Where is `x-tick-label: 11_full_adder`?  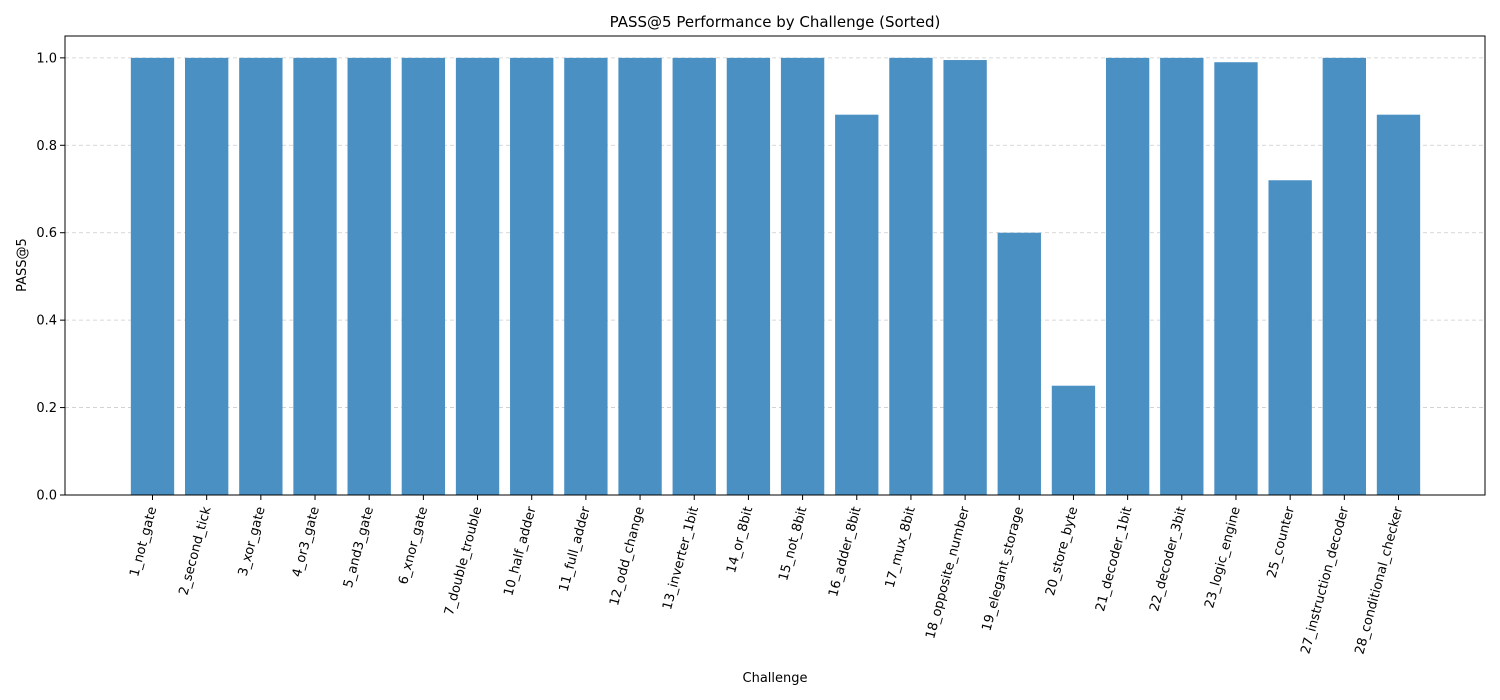
x-tick-label: 11_full_adder is located at coordinates (575, 549).